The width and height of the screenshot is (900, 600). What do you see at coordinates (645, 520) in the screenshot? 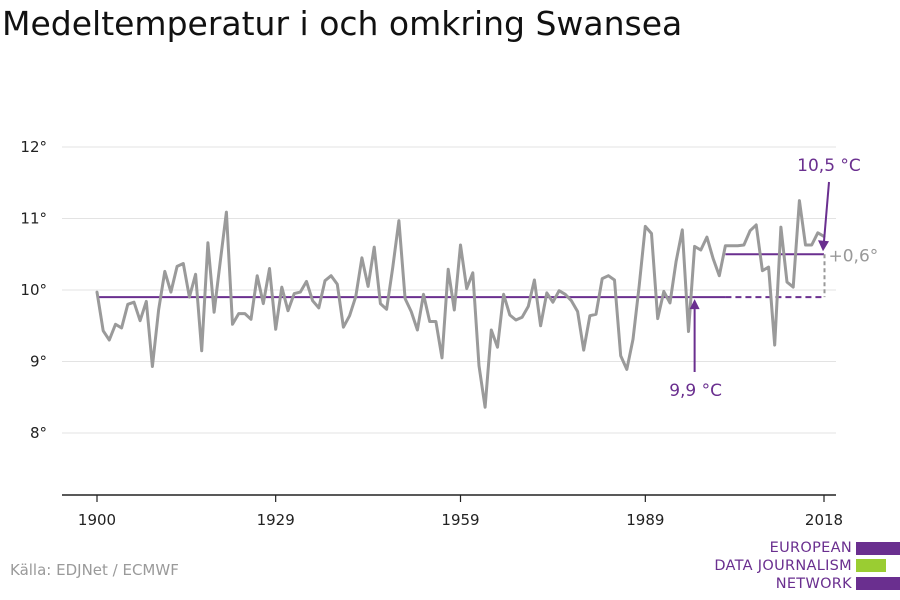
I see `x-tick-label-1989: 1989` at bounding box center [645, 520].